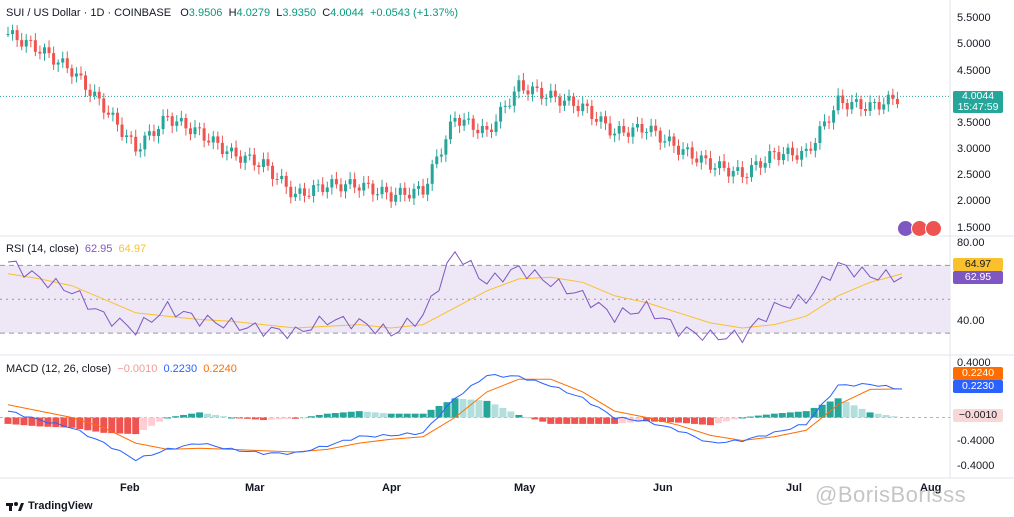 The height and width of the screenshot is (517, 1014). I want to click on flag-icon, so click(933, 228).